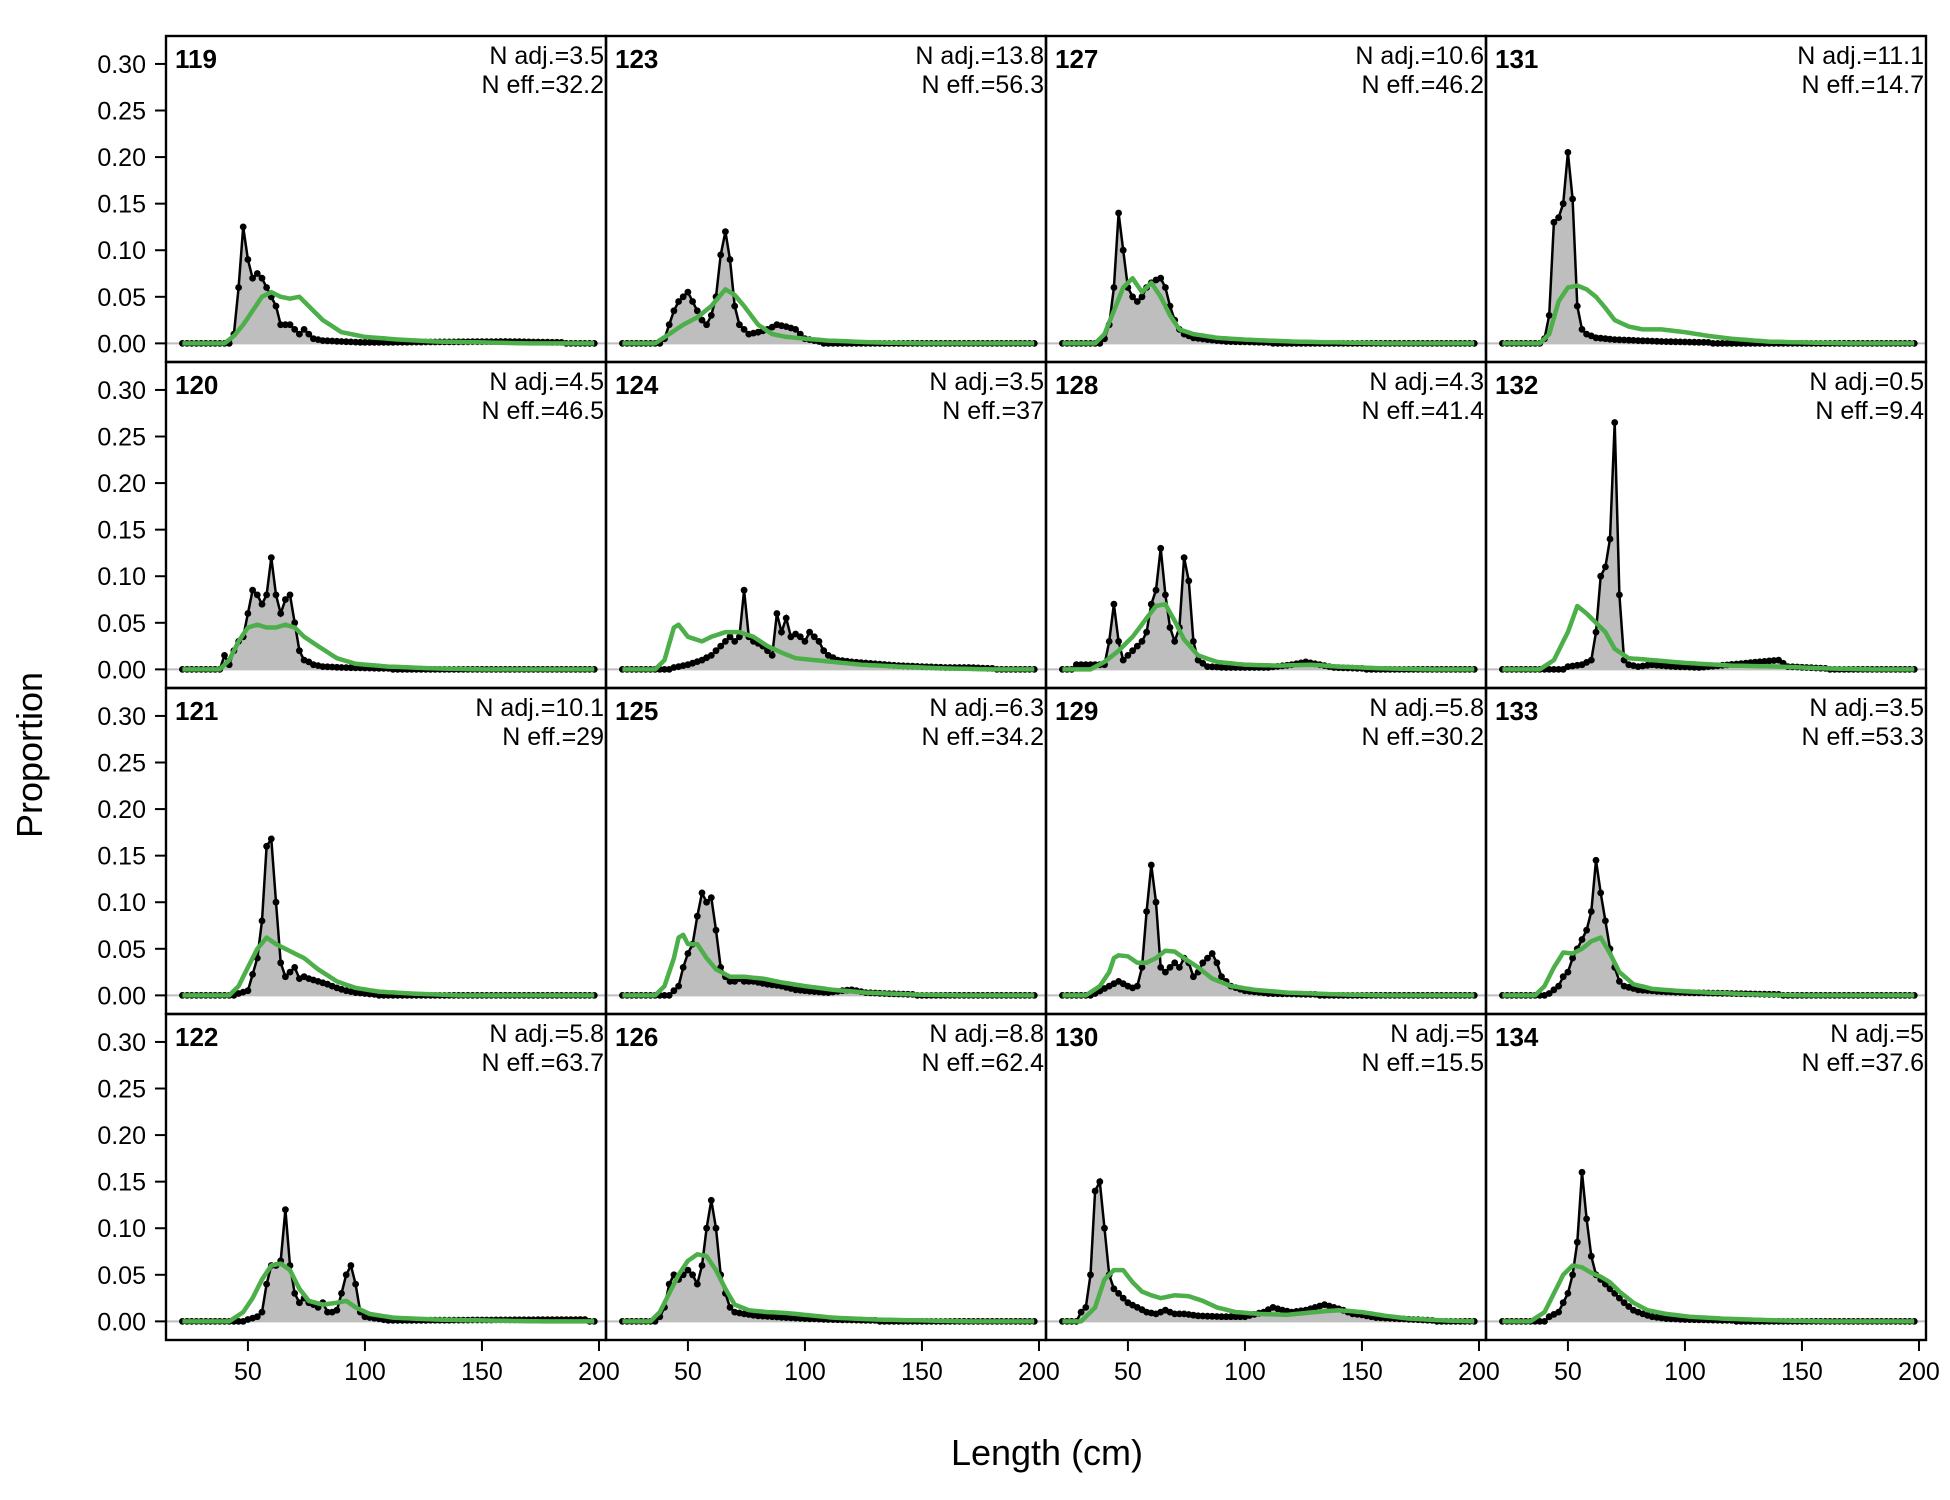 This screenshot has height=1500, width=1950. What do you see at coordinates (1516, 711) in the screenshot?
I see `panel-label: 133` at bounding box center [1516, 711].